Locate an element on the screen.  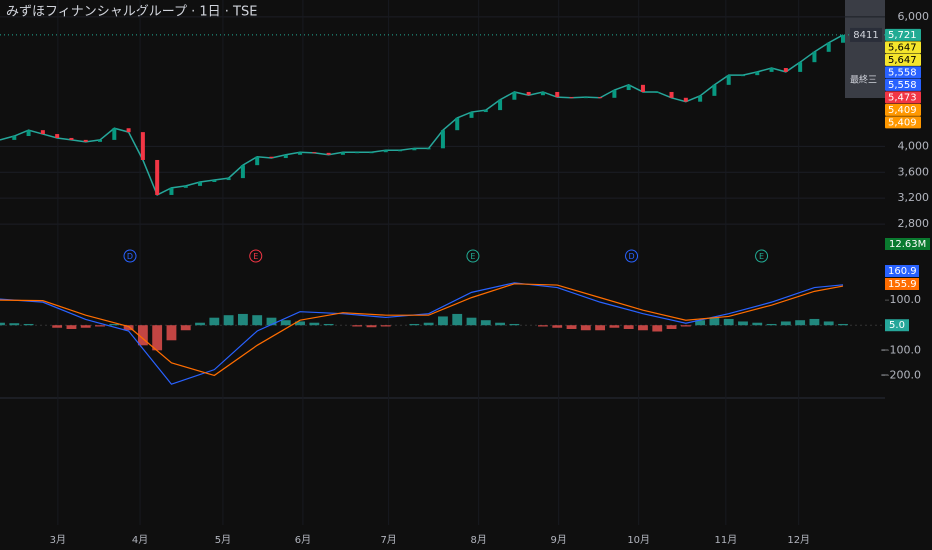
hist-label: 5.0 is located at coordinates (897, 325).